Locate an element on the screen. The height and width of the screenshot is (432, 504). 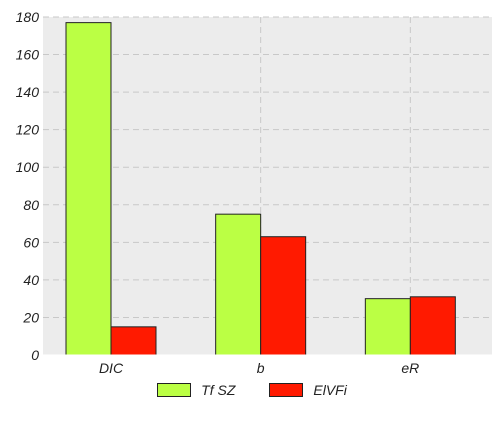
x-axis-ticks: DIC b eR is located at coordinates (259, 368).